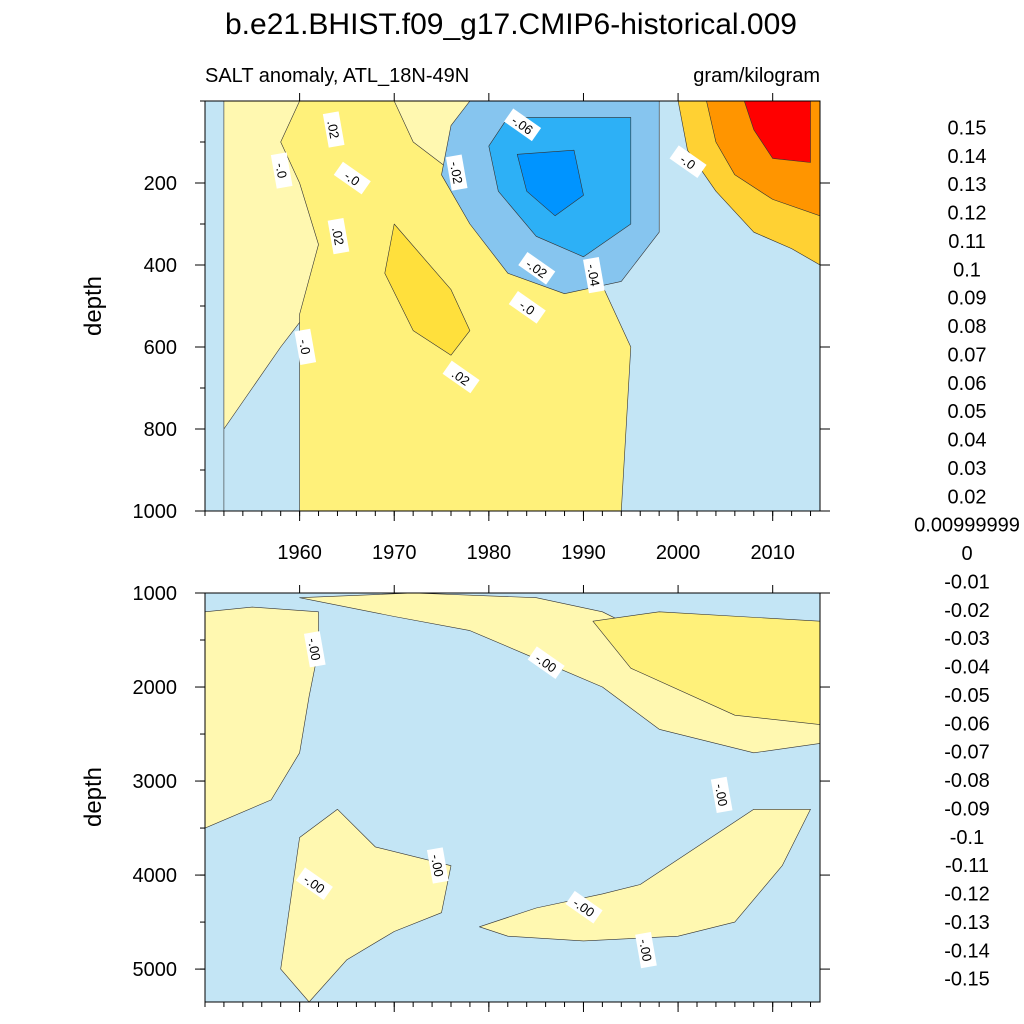 This screenshot has height=1024, width=1024. What do you see at coordinates (155, 688) in the screenshot?
I see `y-tick-label: 2000` at bounding box center [155, 688].